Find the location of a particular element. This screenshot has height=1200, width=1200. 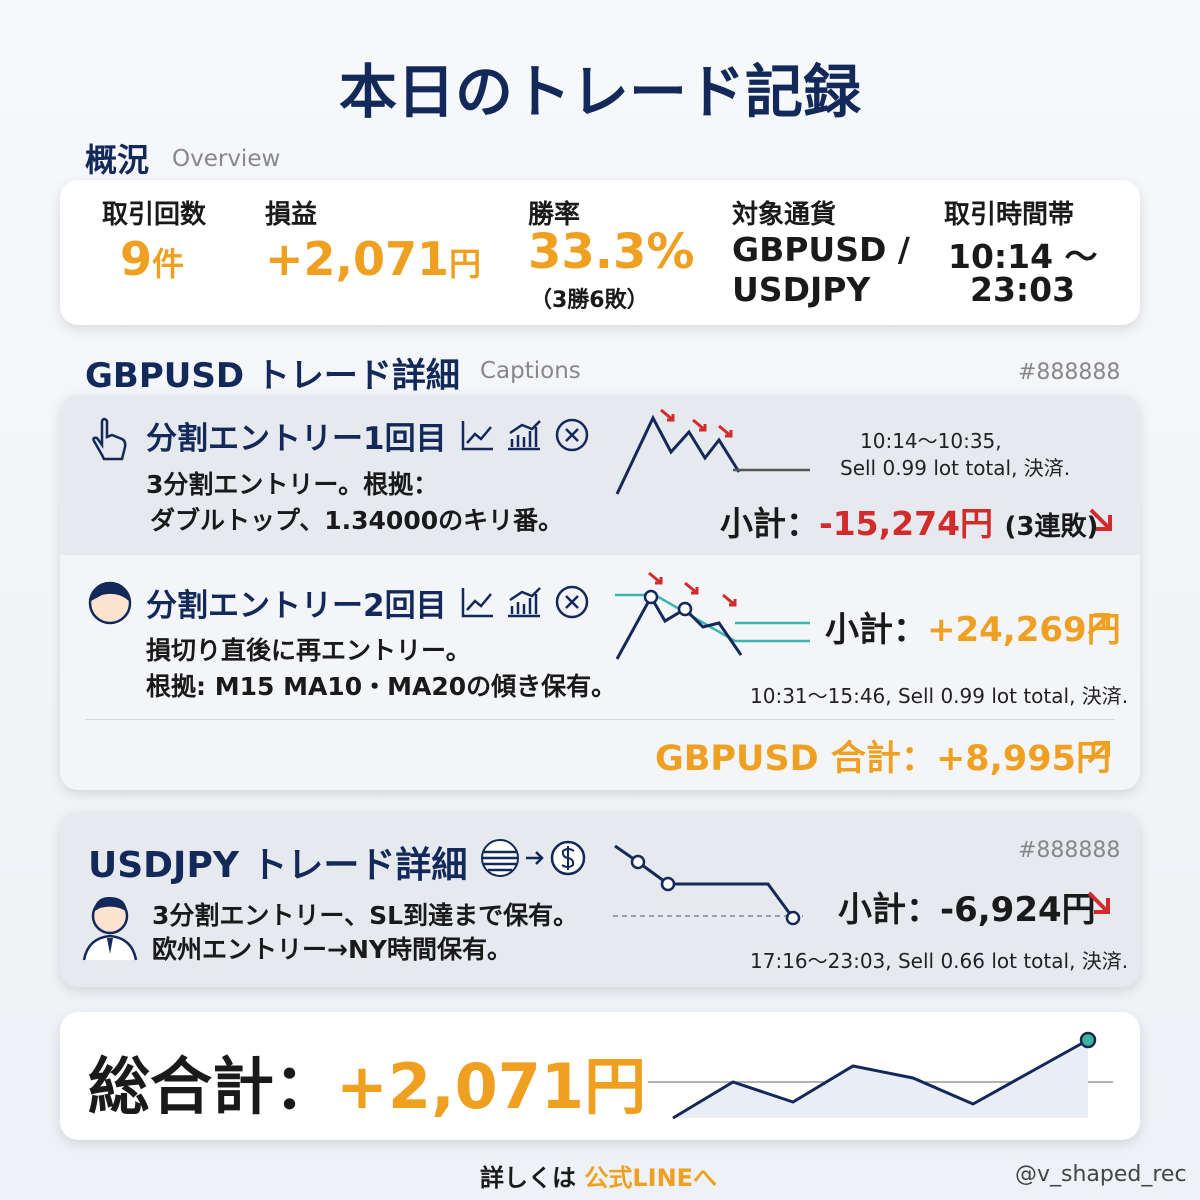

entry-detail: 10:31〜15:46, Sell 0.99 lot total, 決済. is located at coordinates (939, 696).